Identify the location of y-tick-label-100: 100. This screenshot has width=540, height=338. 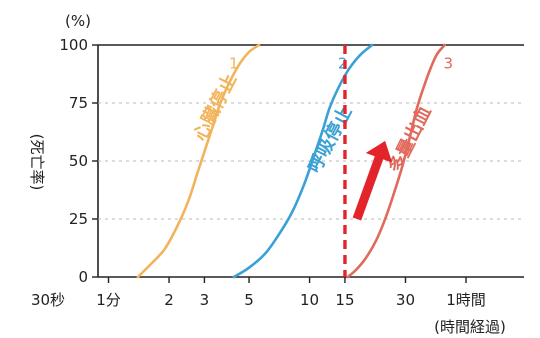
(73, 45).